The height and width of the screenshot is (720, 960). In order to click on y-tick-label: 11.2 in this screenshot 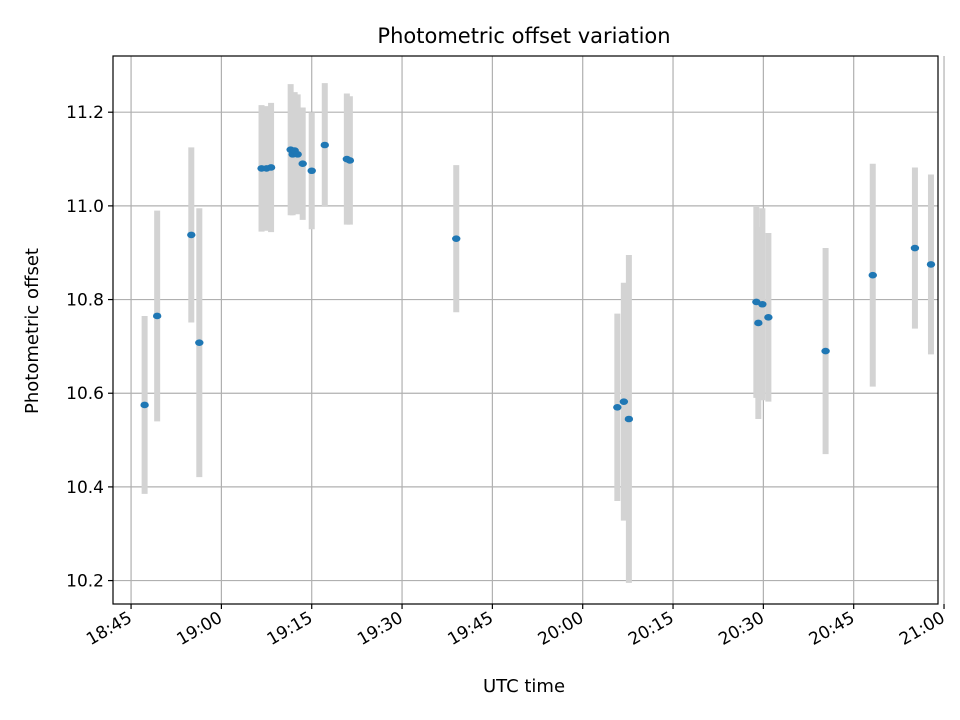, I will do `click(85, 113)`.